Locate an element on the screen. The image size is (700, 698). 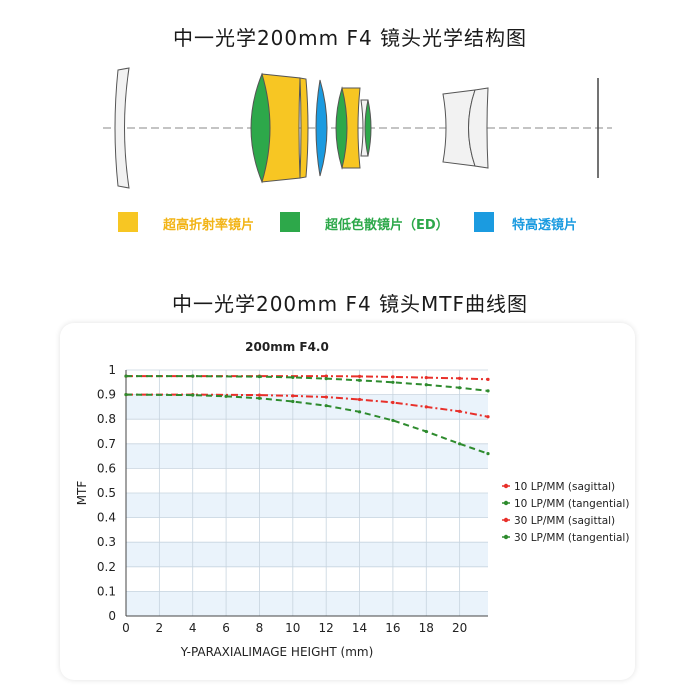
legend-label-high-index: 超高折射率镜片 is located at coordinates (209, 225).